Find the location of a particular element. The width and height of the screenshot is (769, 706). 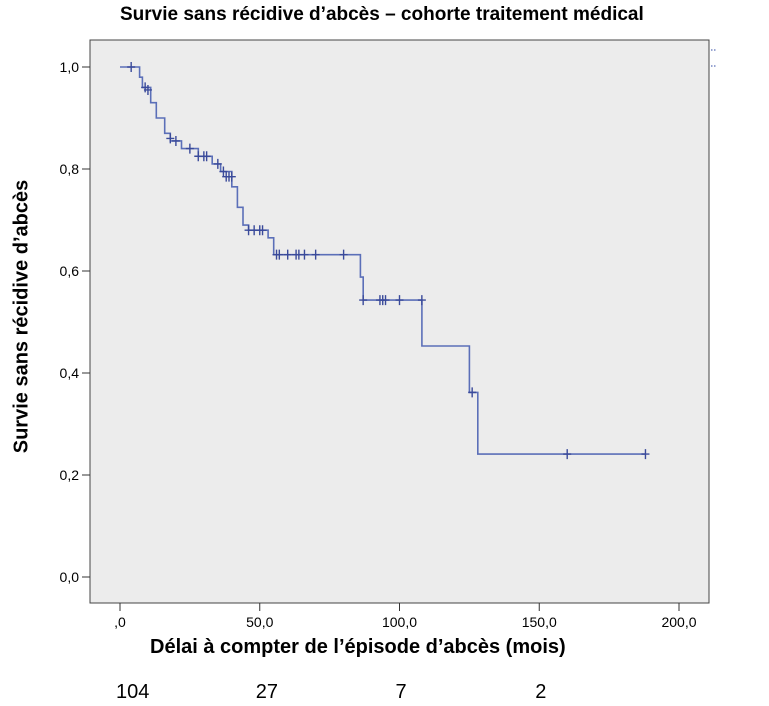

y-tick-label: 0,4 is located at coordinates (70, 373).